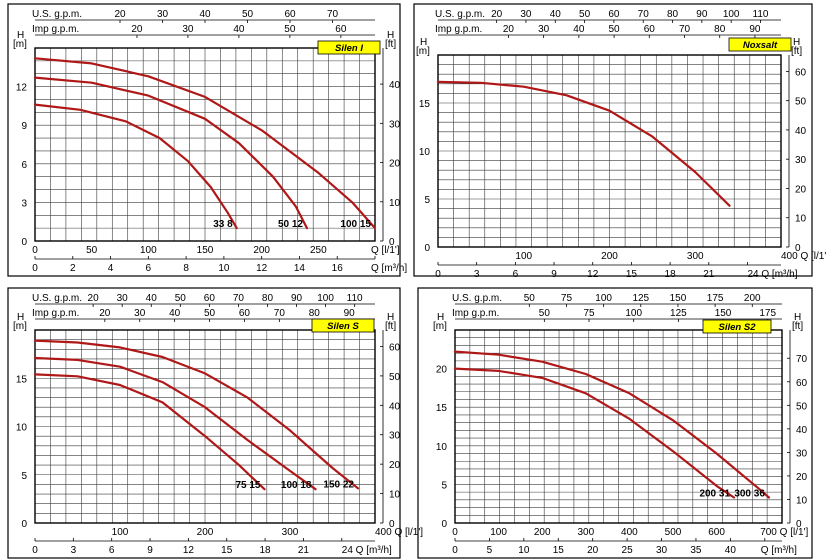 Image resolution: width=826 pixels, height=560 pixels. What do you see at coordinates (632, 274) in the screenshot?
I see `x2-tick-label: 15` at bounding box center [632, 274].